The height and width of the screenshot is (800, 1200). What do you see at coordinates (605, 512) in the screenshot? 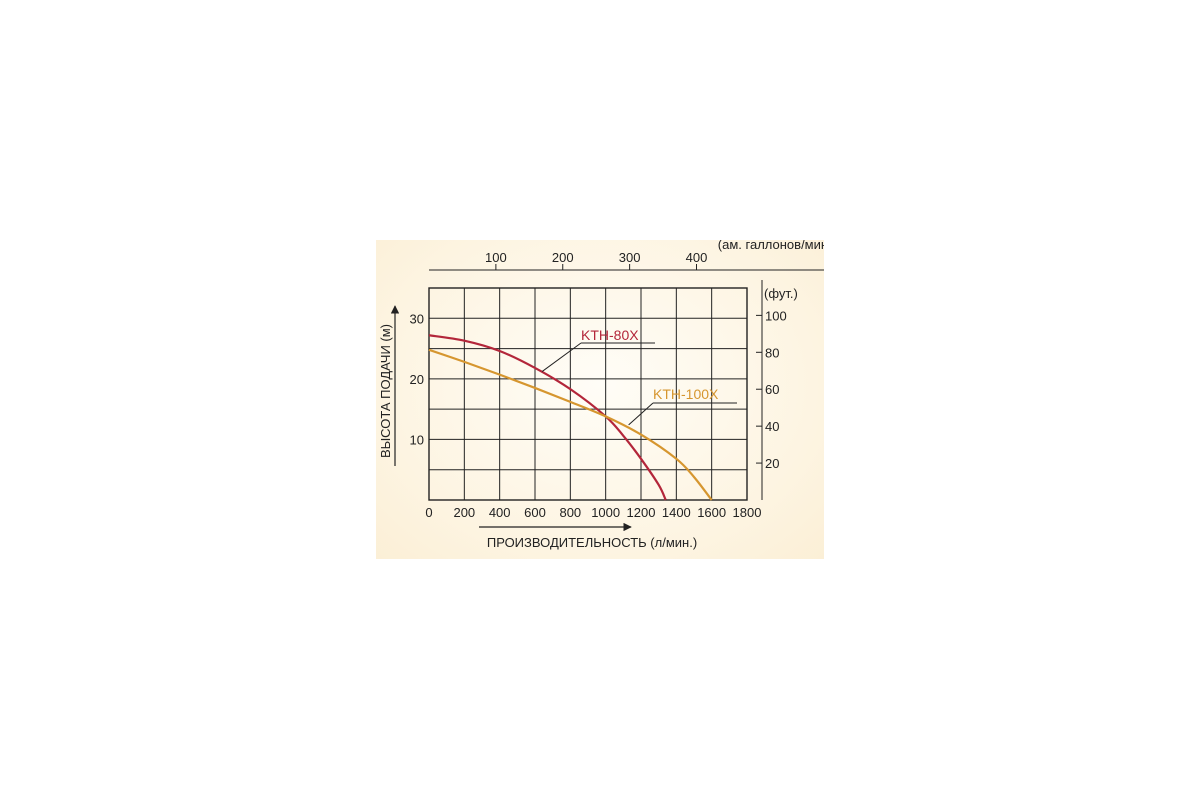
I see `x-tick-label: 1000` at bounding box center [605, 512].